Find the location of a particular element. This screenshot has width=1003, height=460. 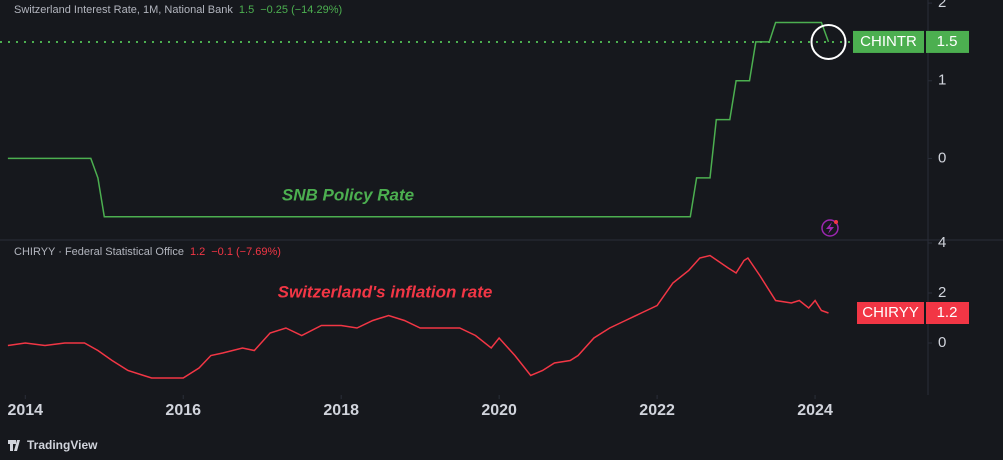

x-tick-label: 2022 is located at coordinates (657, 410).